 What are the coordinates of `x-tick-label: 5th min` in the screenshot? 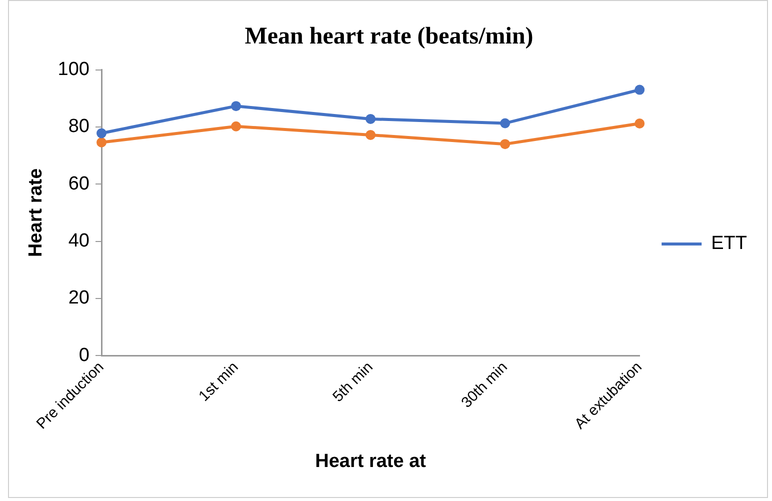 It's located at (353, 382).